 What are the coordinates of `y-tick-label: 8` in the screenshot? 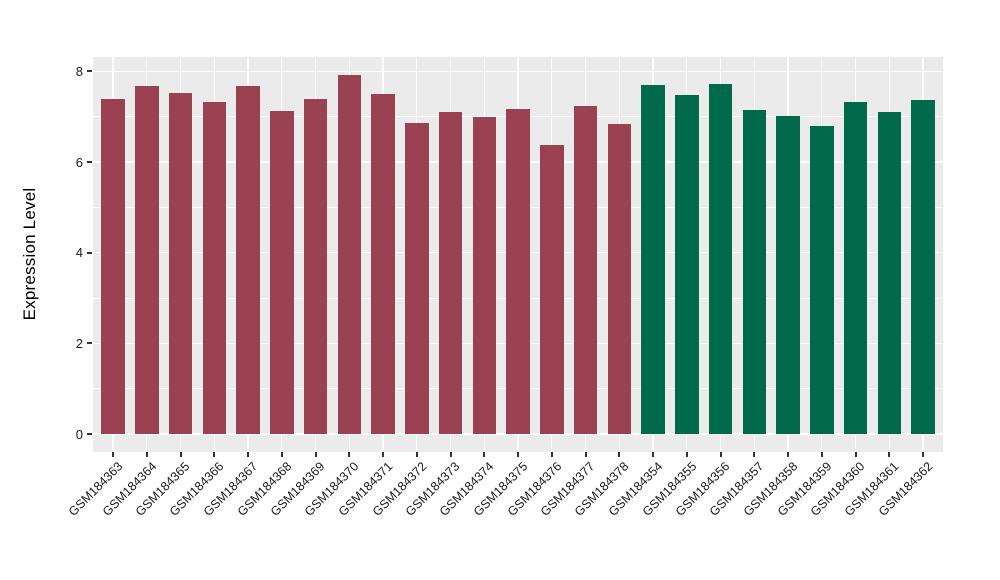 It's located at (79, 71).